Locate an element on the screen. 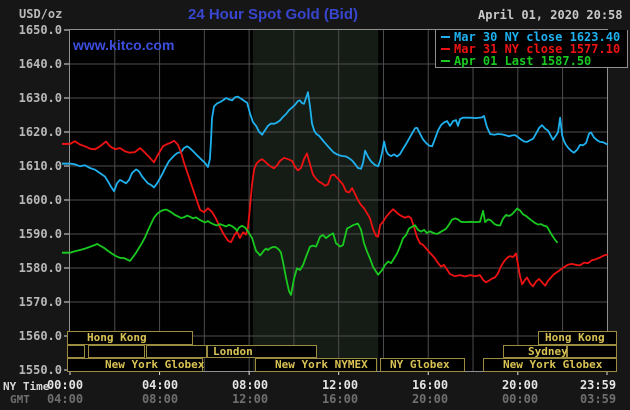  y-axis-unit-label: USD/oz is located at coordinates (41, 14).